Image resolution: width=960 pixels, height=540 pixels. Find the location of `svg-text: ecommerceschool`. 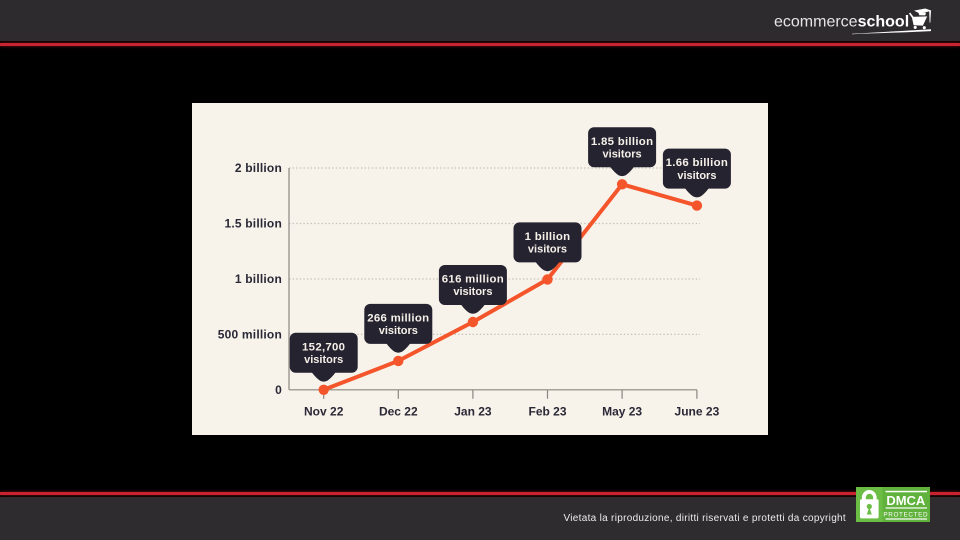

svg-text: ecommerceschool is located at coordinates (841, 22).